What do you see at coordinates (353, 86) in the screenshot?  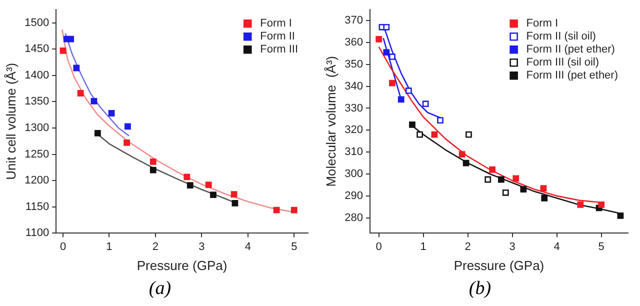 I see `y-tick-label: 340` at bounding box center [353, 86].